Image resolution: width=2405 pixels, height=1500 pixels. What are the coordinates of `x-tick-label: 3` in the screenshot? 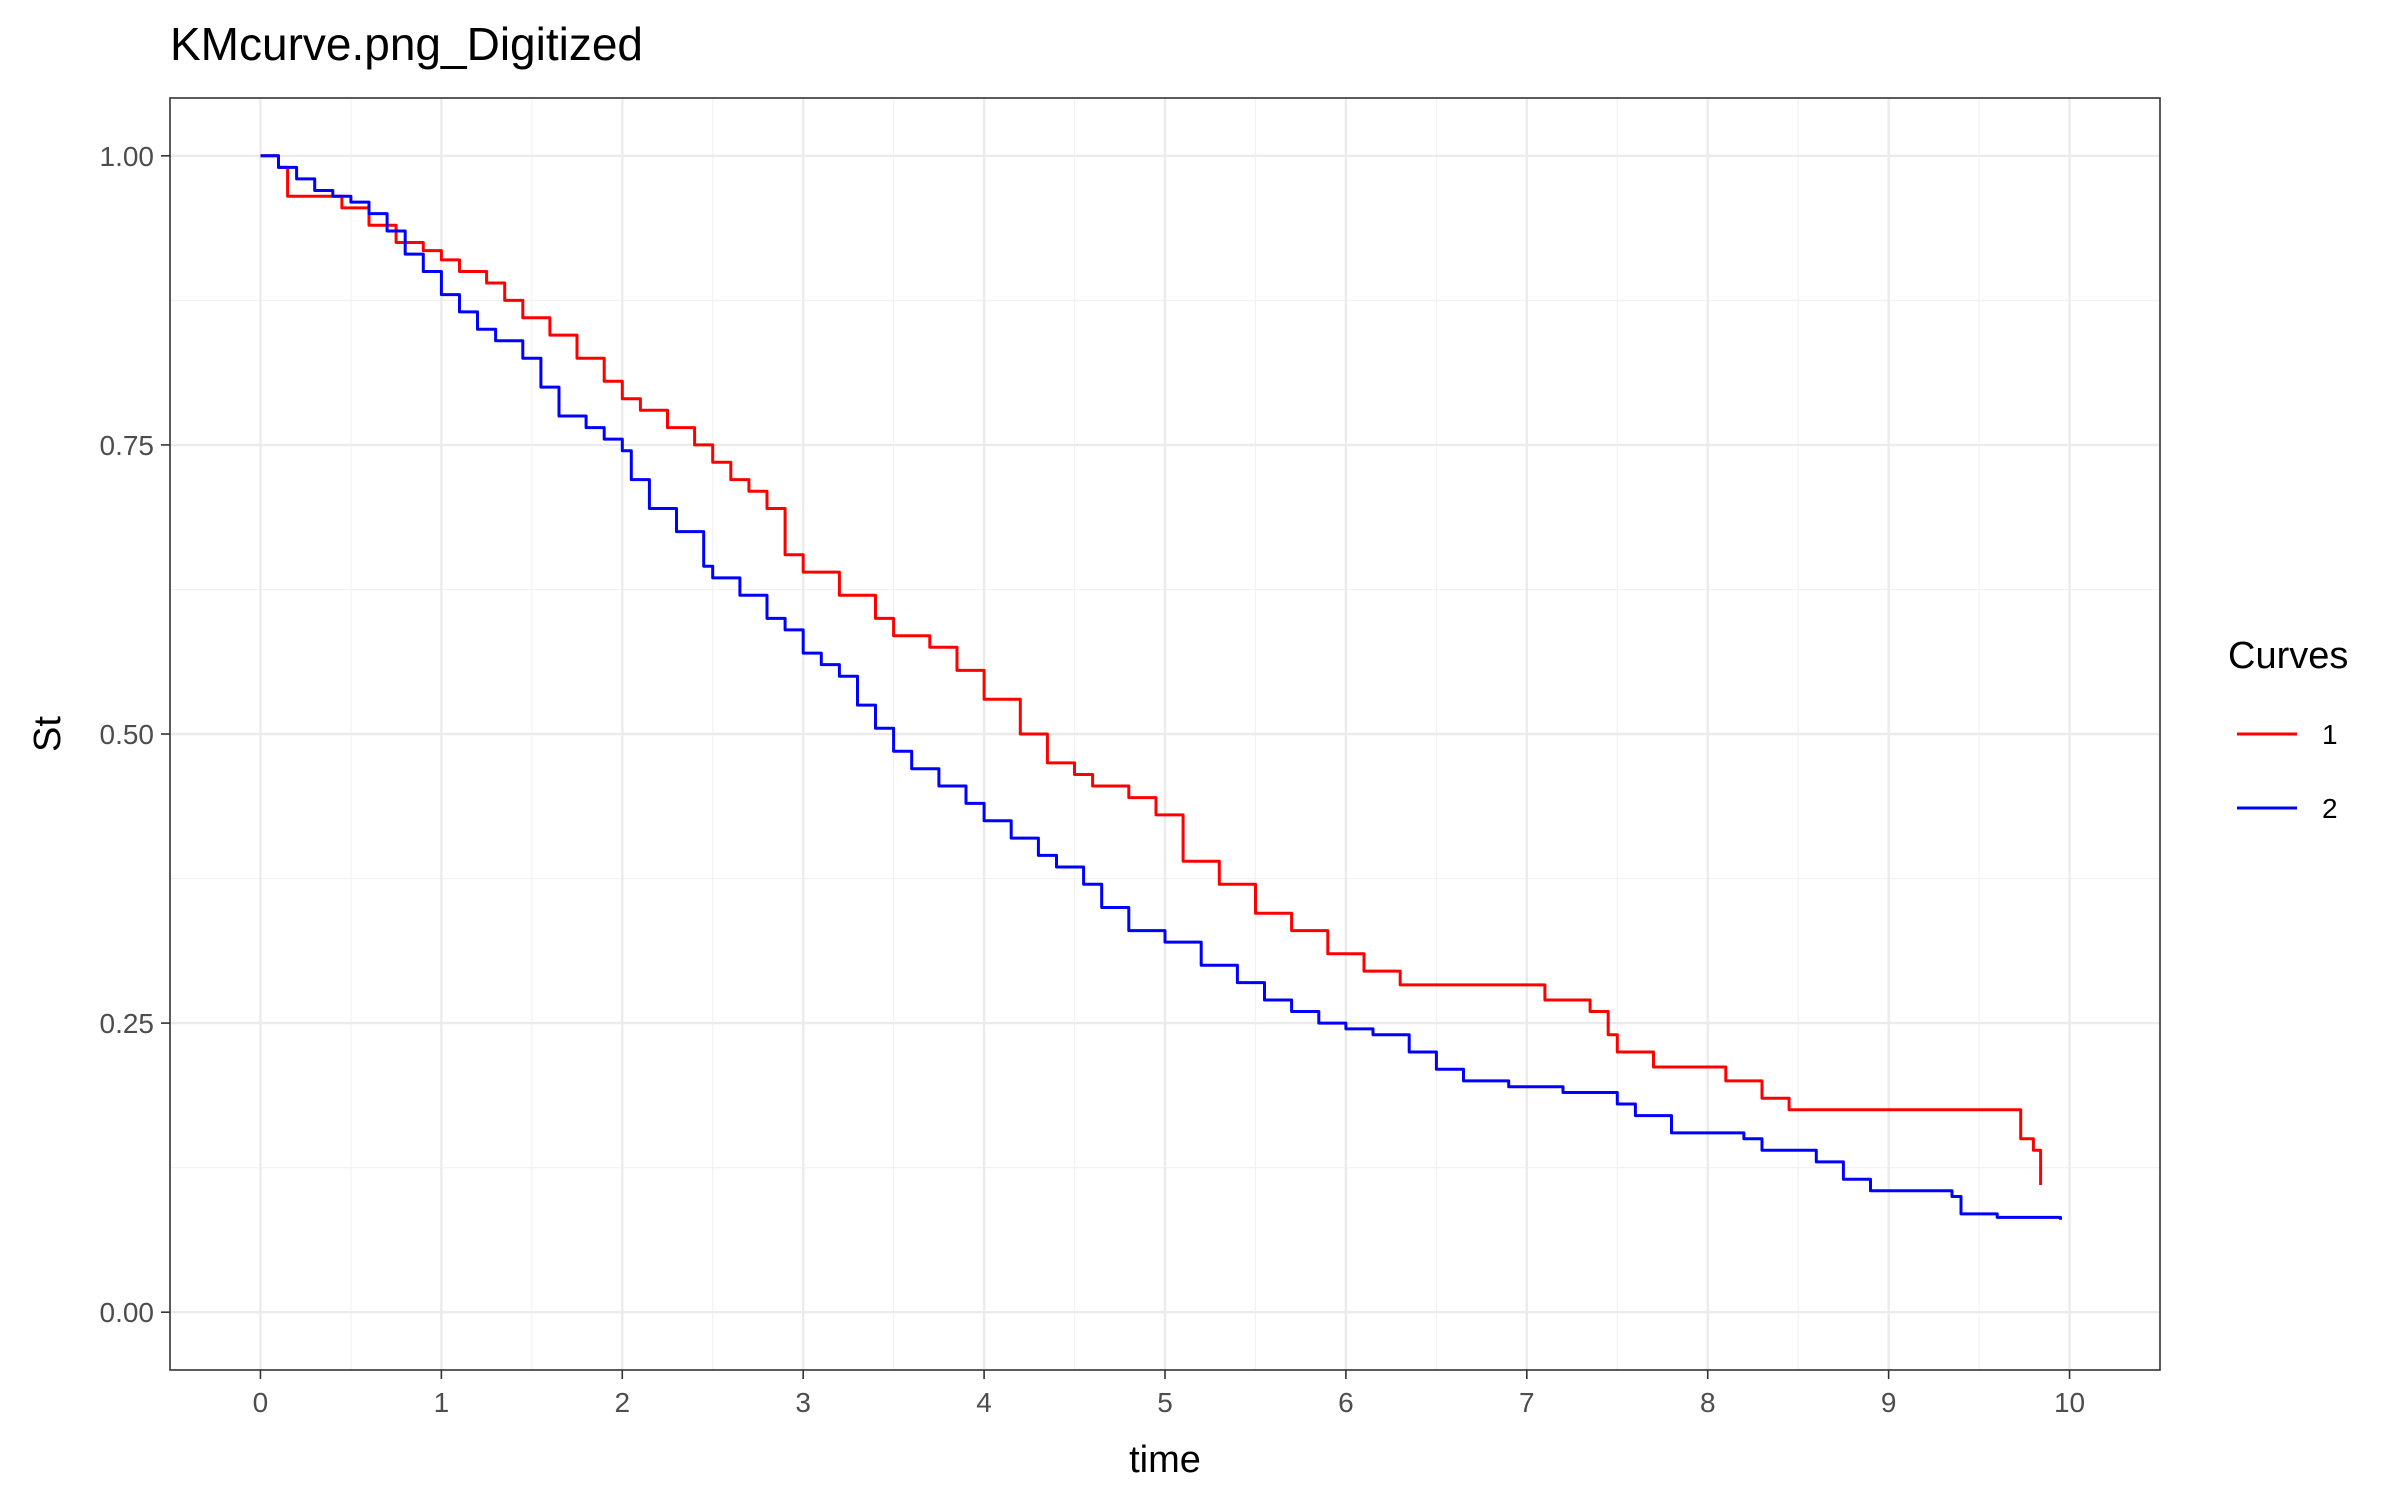 It's located at (803, 1402).